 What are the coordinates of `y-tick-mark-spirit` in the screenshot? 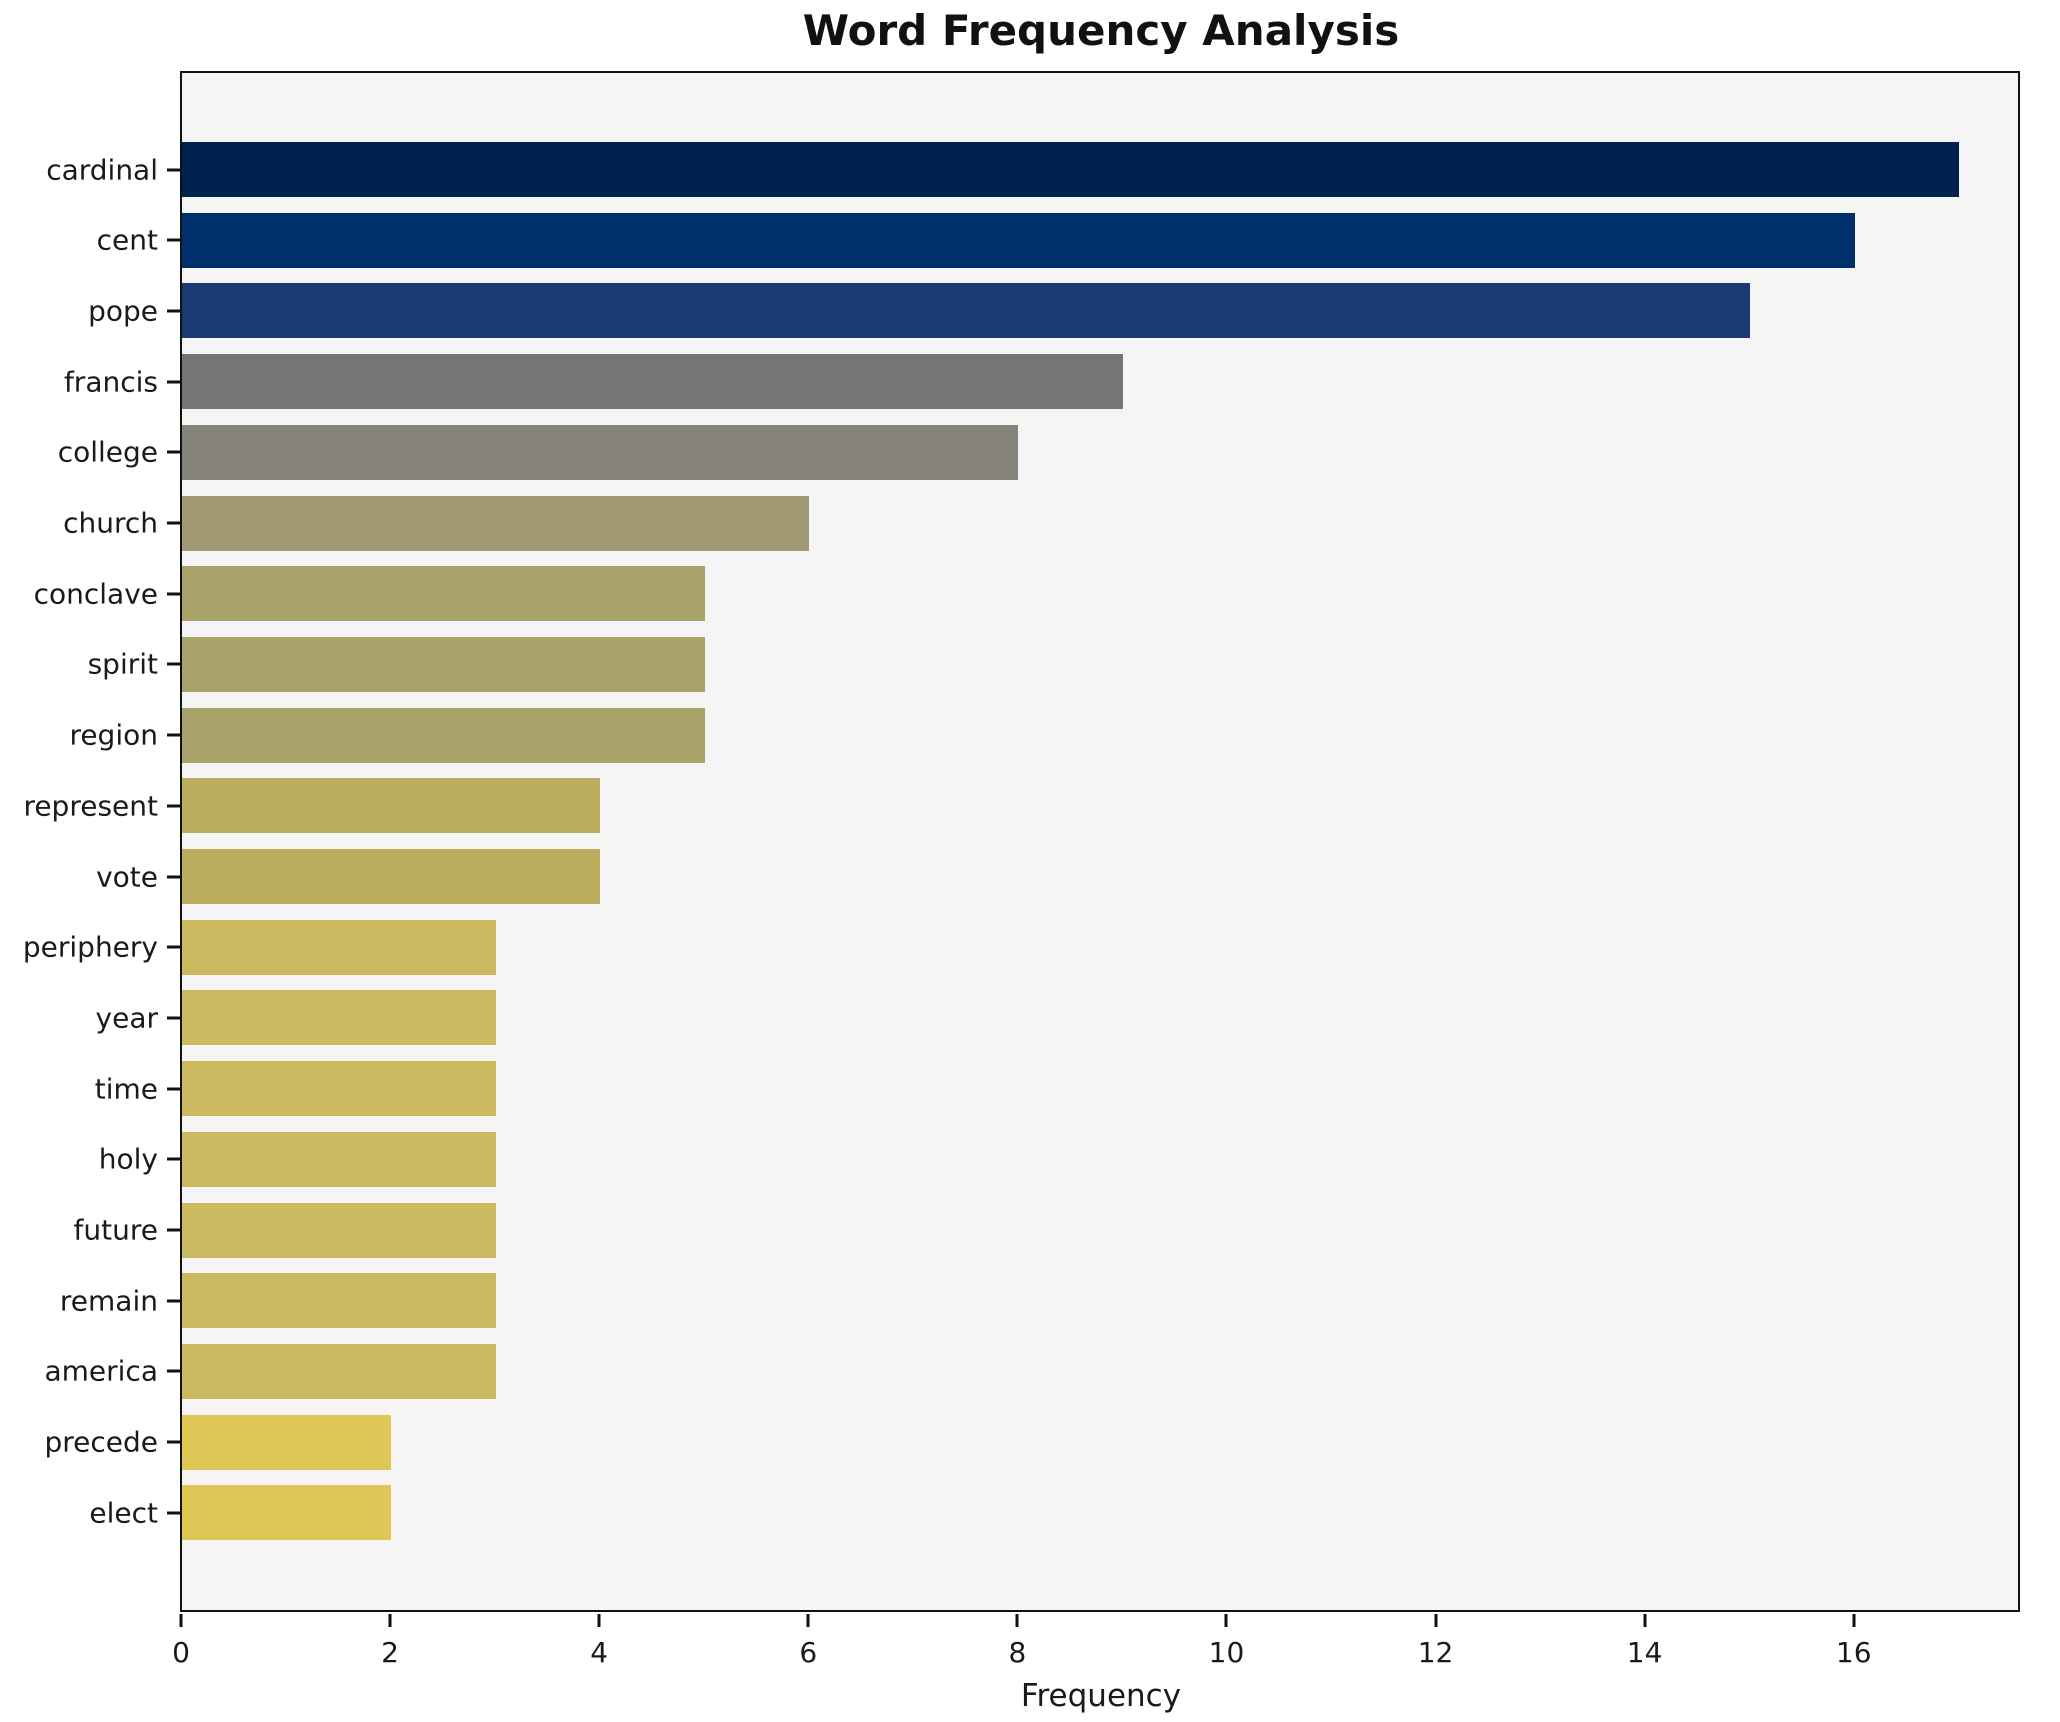 It's located at (173, 664).